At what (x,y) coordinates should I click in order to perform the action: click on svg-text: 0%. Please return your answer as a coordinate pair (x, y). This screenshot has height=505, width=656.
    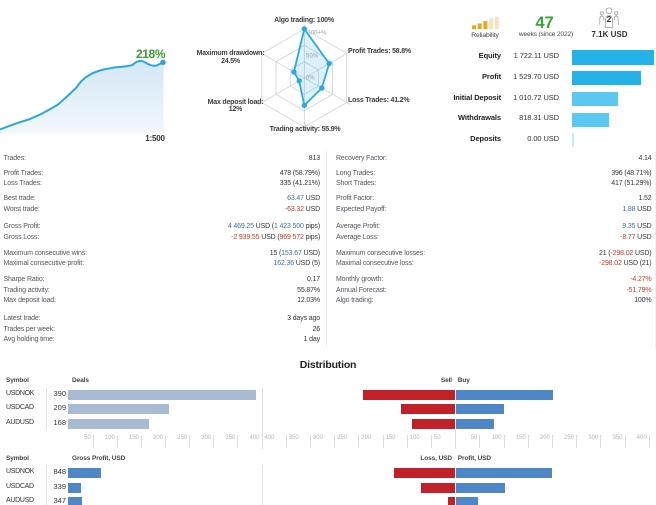
    Looking at the image, I should click on (310, 79).